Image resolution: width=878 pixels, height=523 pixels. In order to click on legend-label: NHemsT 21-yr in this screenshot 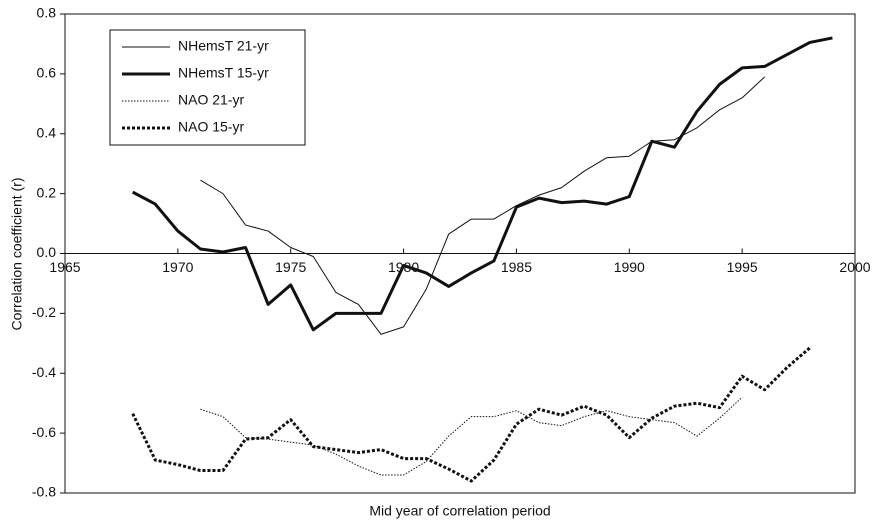, I will do `click(223, 46)`.